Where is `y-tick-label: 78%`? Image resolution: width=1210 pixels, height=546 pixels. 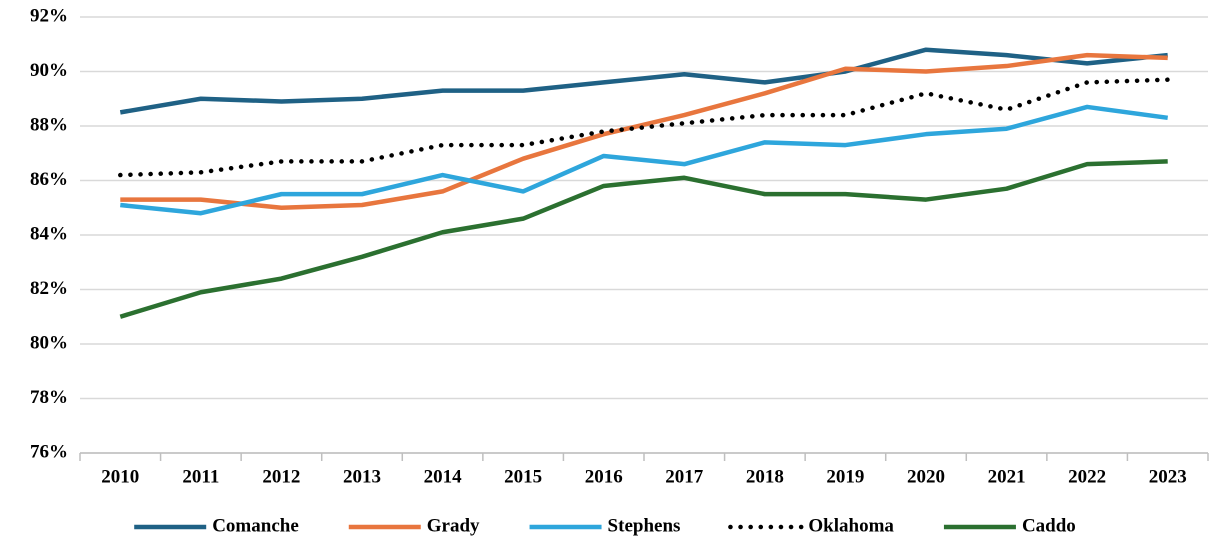 y-tick-label: 78% is located at coordinates (49, 397).